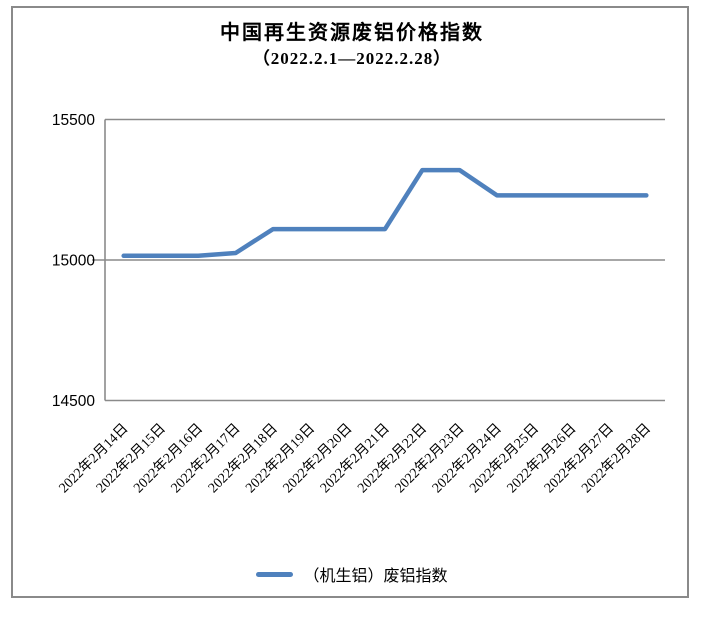  I want to click on y-axis-tick-label: 14500, so click(73, 401).